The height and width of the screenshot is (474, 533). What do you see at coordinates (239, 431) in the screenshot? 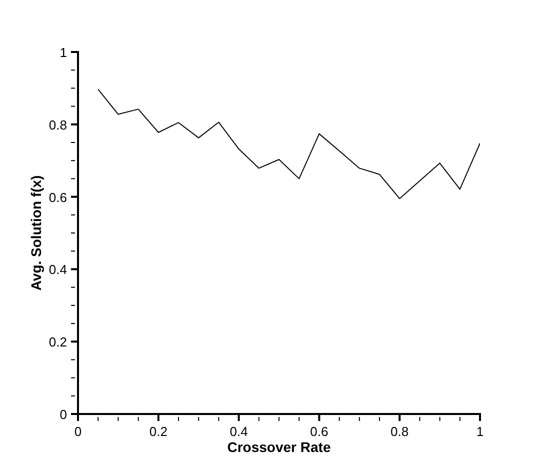
I see `x-tick-label: 0.4` at bounding box center [239, 431].